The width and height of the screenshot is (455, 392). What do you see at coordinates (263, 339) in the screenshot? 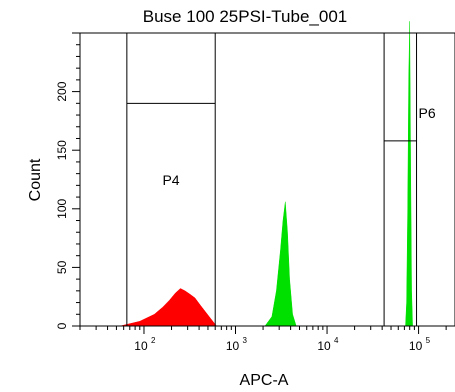
I see `x-axis: 10 2 10 3 10 4 10 5` at bounding box center [263, 339].